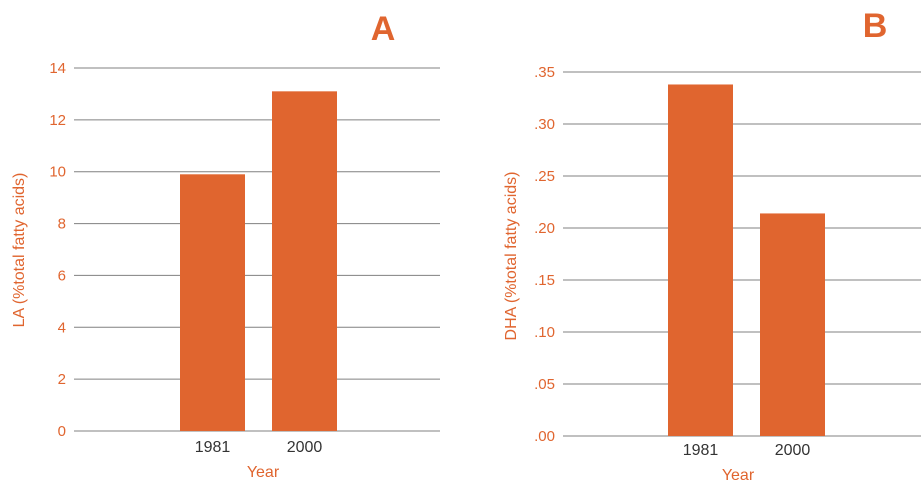 Image resolution: width=921 pixels, height=491 pixels. I want to click on chart-2-ytick-label: .20, so click(544, 228).